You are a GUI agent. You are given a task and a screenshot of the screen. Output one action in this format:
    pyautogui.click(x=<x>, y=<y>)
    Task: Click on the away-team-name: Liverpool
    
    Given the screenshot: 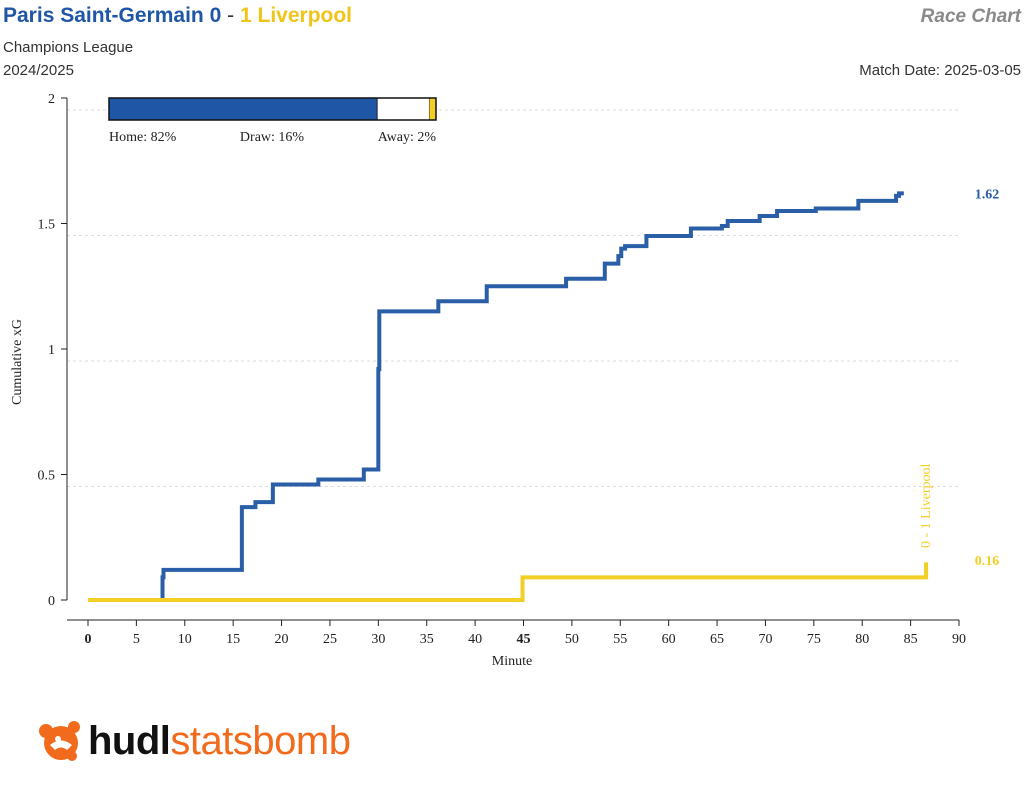 What is the action you would take?
    pyautogui.click(x=305, y=15)
    